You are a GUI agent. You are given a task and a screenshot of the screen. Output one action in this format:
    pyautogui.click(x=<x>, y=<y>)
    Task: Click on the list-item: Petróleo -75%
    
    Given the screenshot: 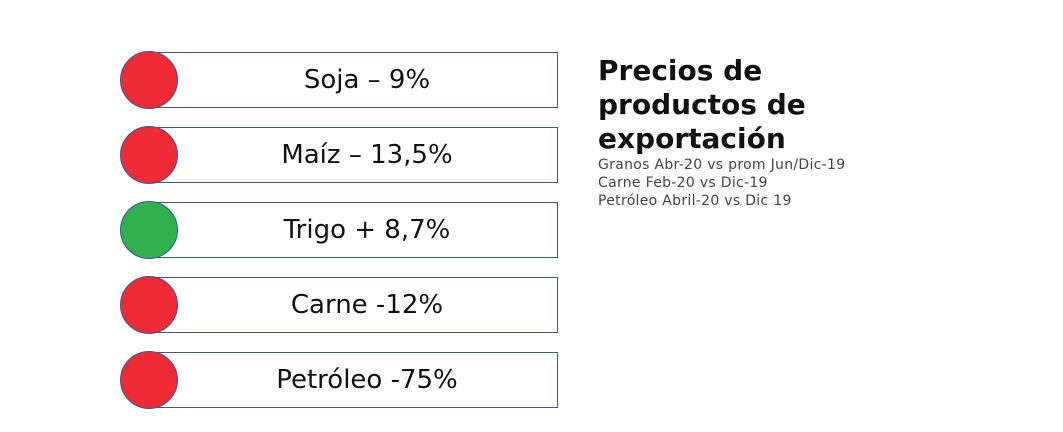 What is the action you would take?
    pyautogui.click(x=341, y=381)
    